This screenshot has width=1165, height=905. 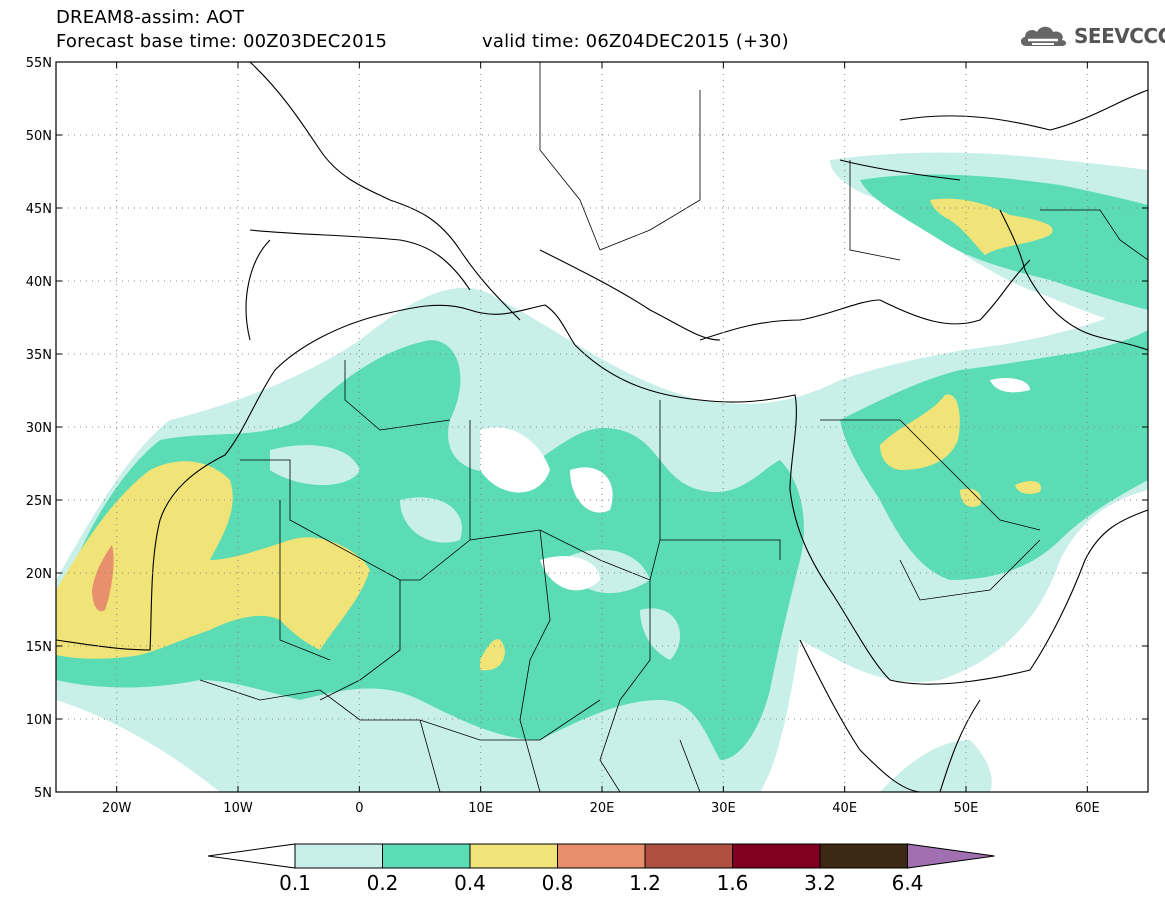 I want to click on colorbar-tick-label: 1.6, so click(x=733, y=883).